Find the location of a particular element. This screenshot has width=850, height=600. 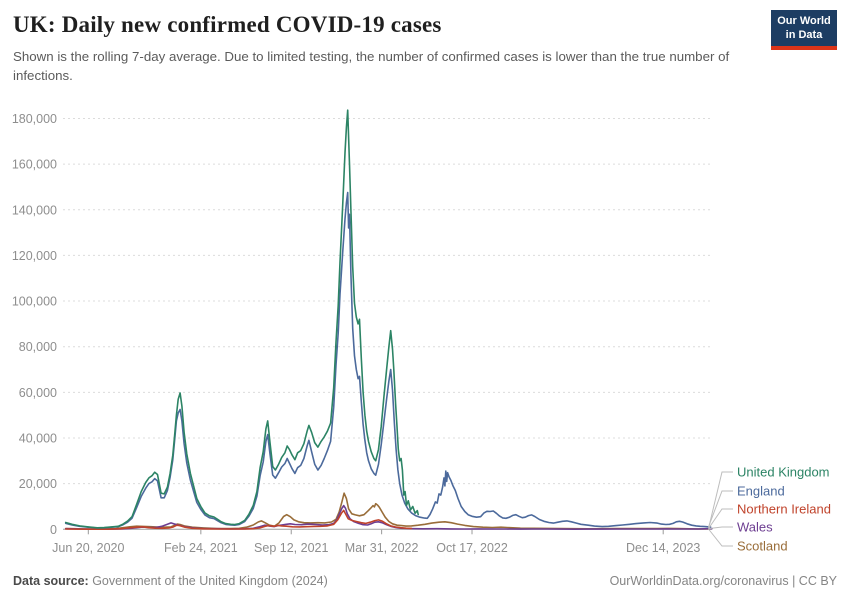

owid-logo-line1: Our World is located at coordinates (804, 21).